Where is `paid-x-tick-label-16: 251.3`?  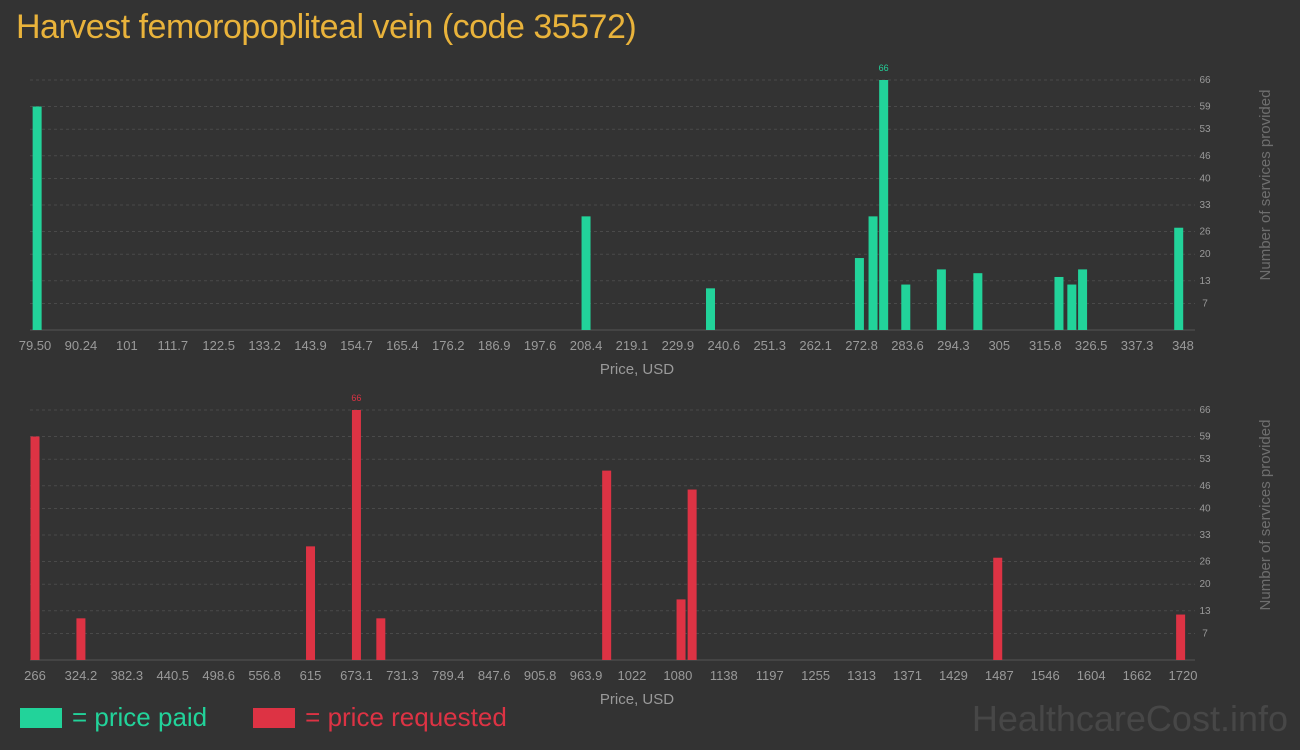
paid-x-tick-label-16: 251.3 is located at coordinates (769, 345).